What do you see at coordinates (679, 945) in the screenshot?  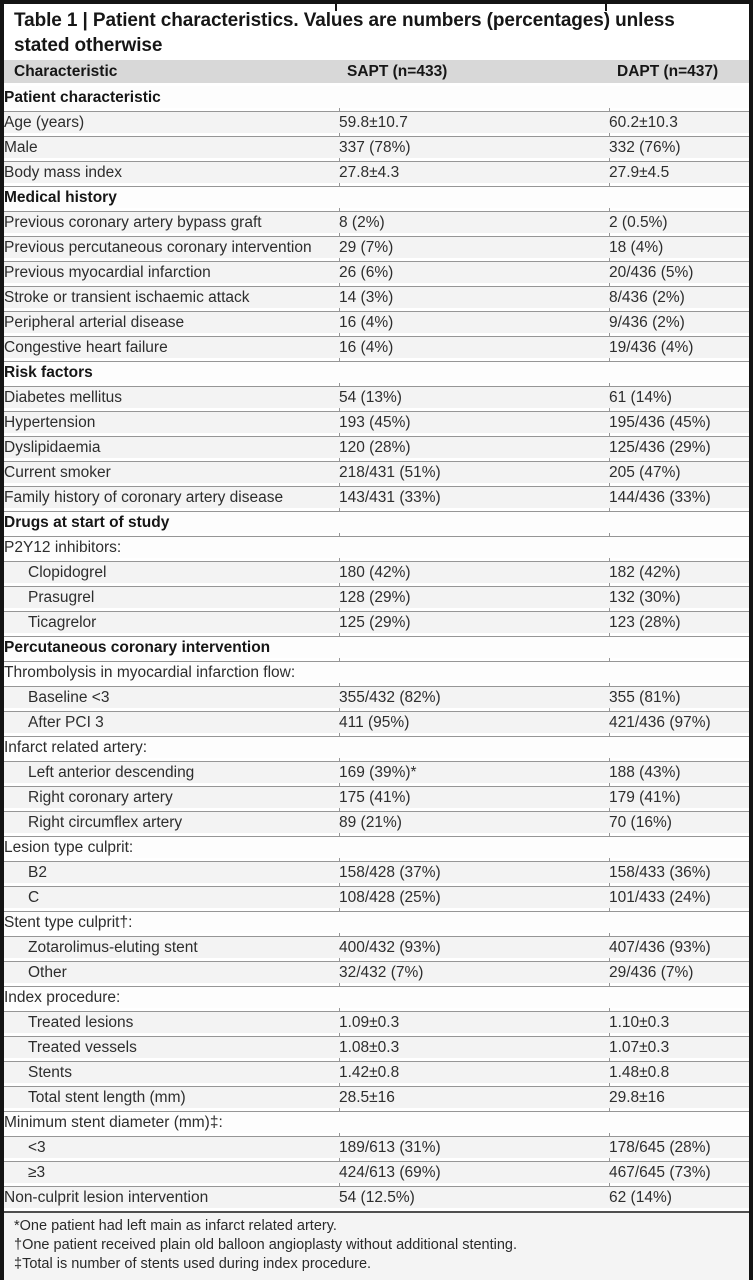 I see `dapt-value: 407/436 (93%)` at bounding box center [679, 945].